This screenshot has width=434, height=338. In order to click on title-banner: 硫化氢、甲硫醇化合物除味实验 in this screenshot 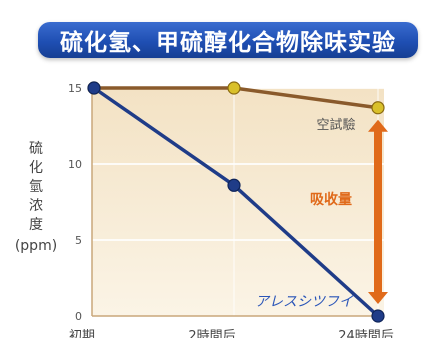, I will do `click(228, 40)`.